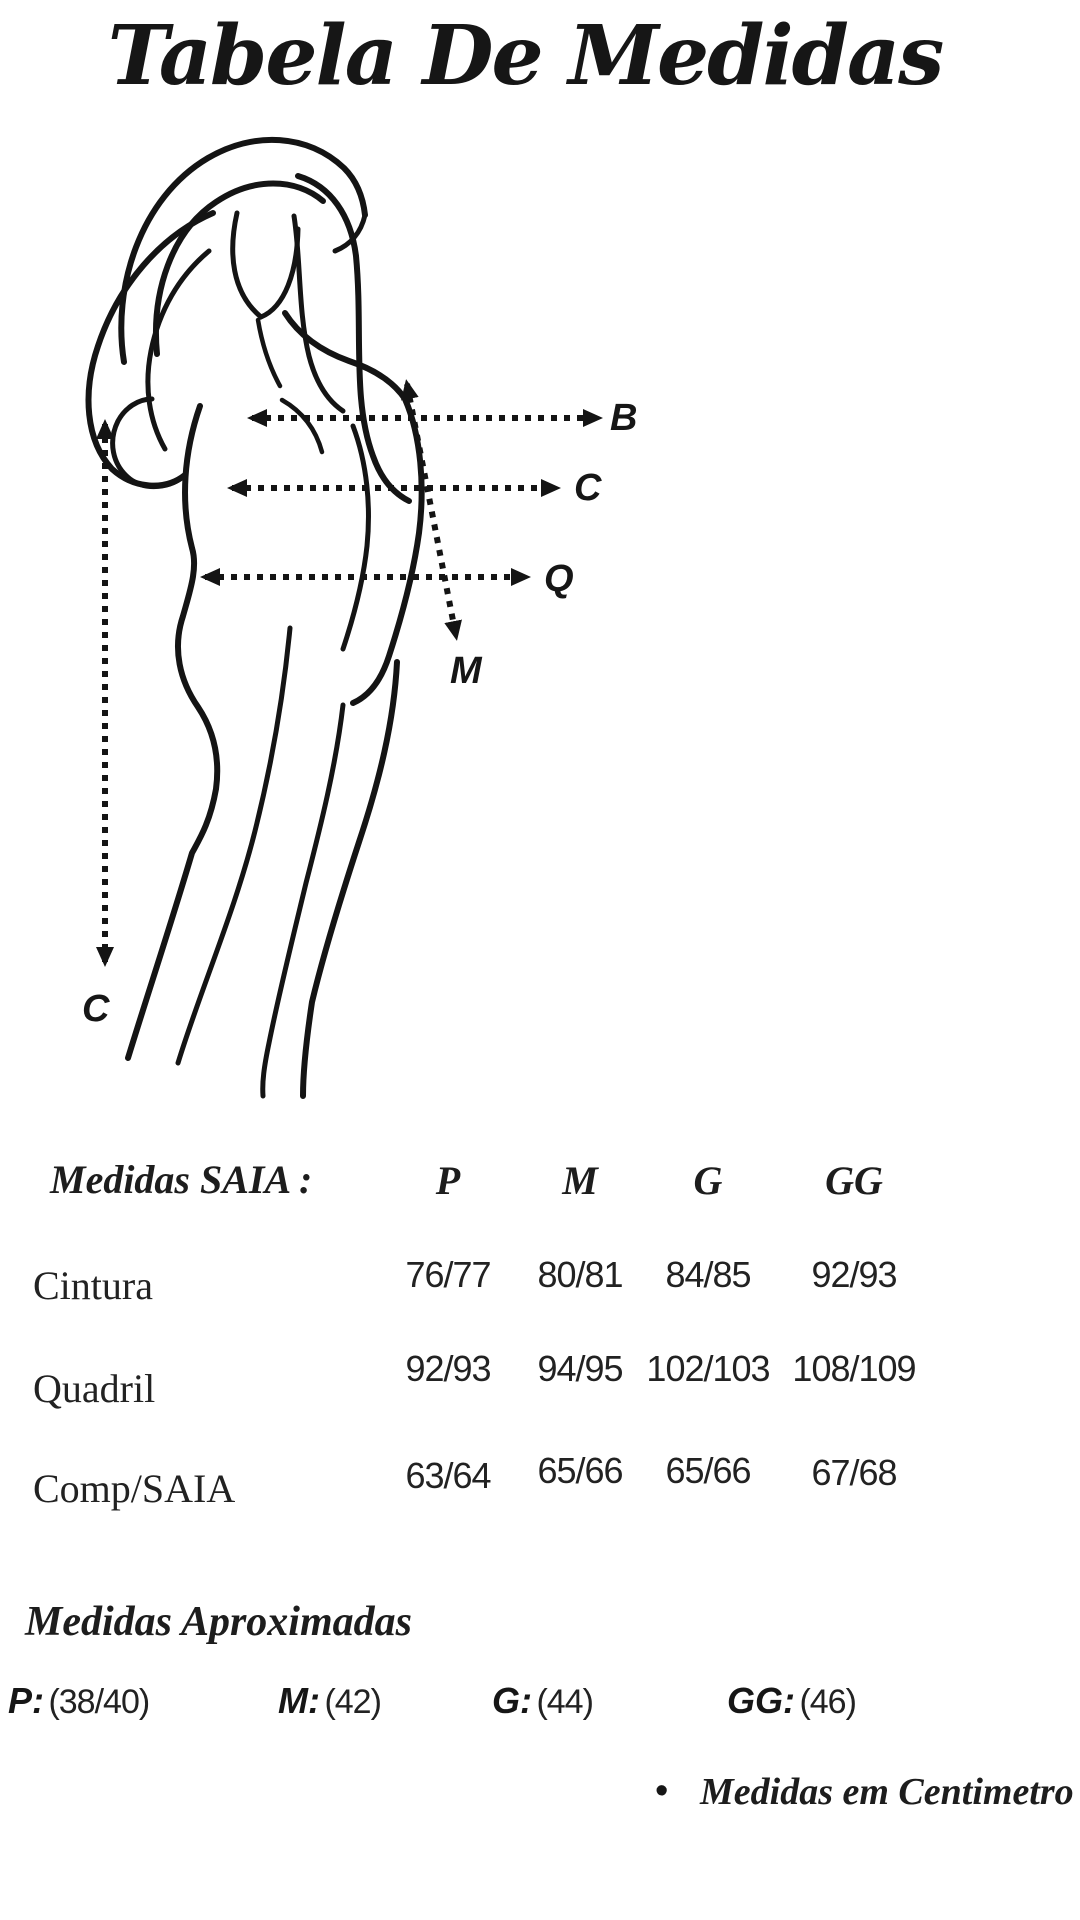  I want to click on approx-size-m: M: (42), so click(330, 1701).